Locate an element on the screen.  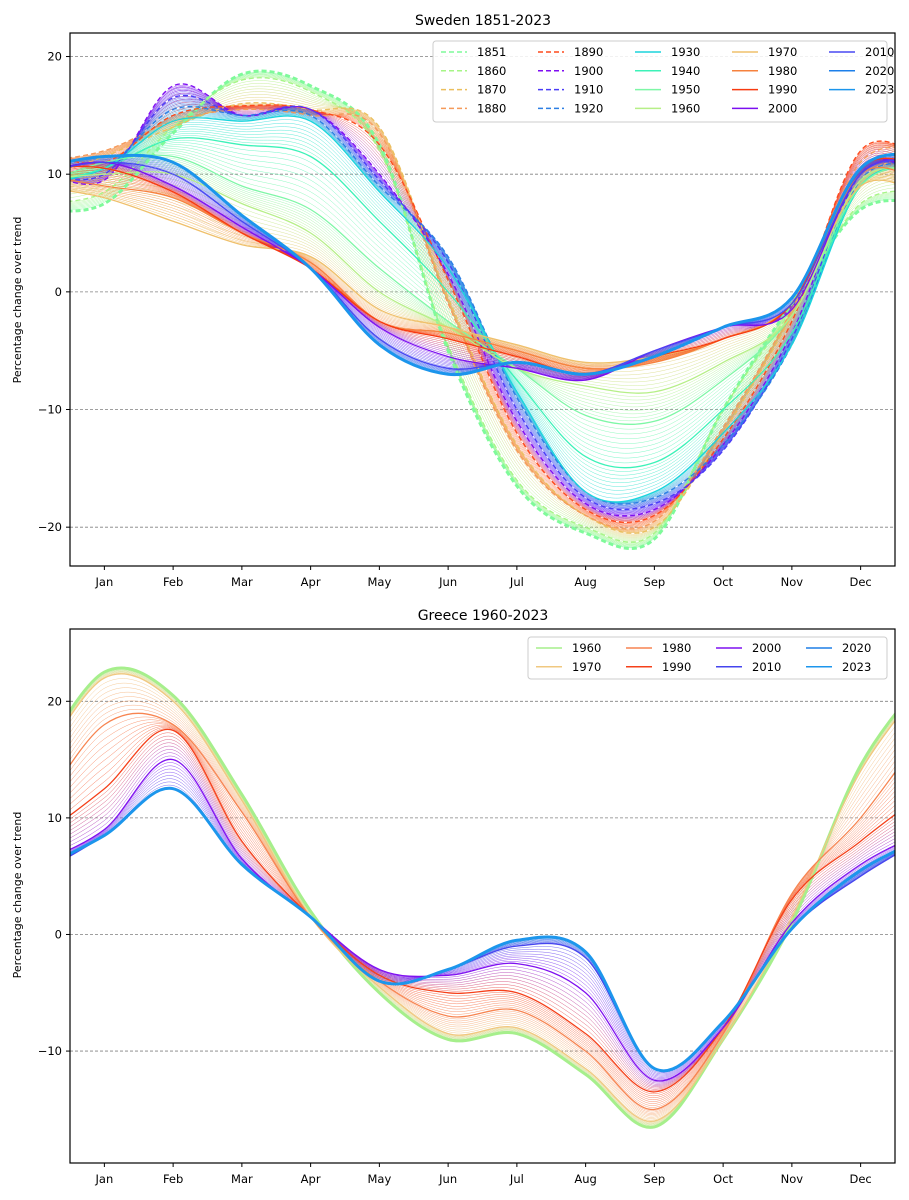
legend-label: 1851 is located at coordinates (491, 52).